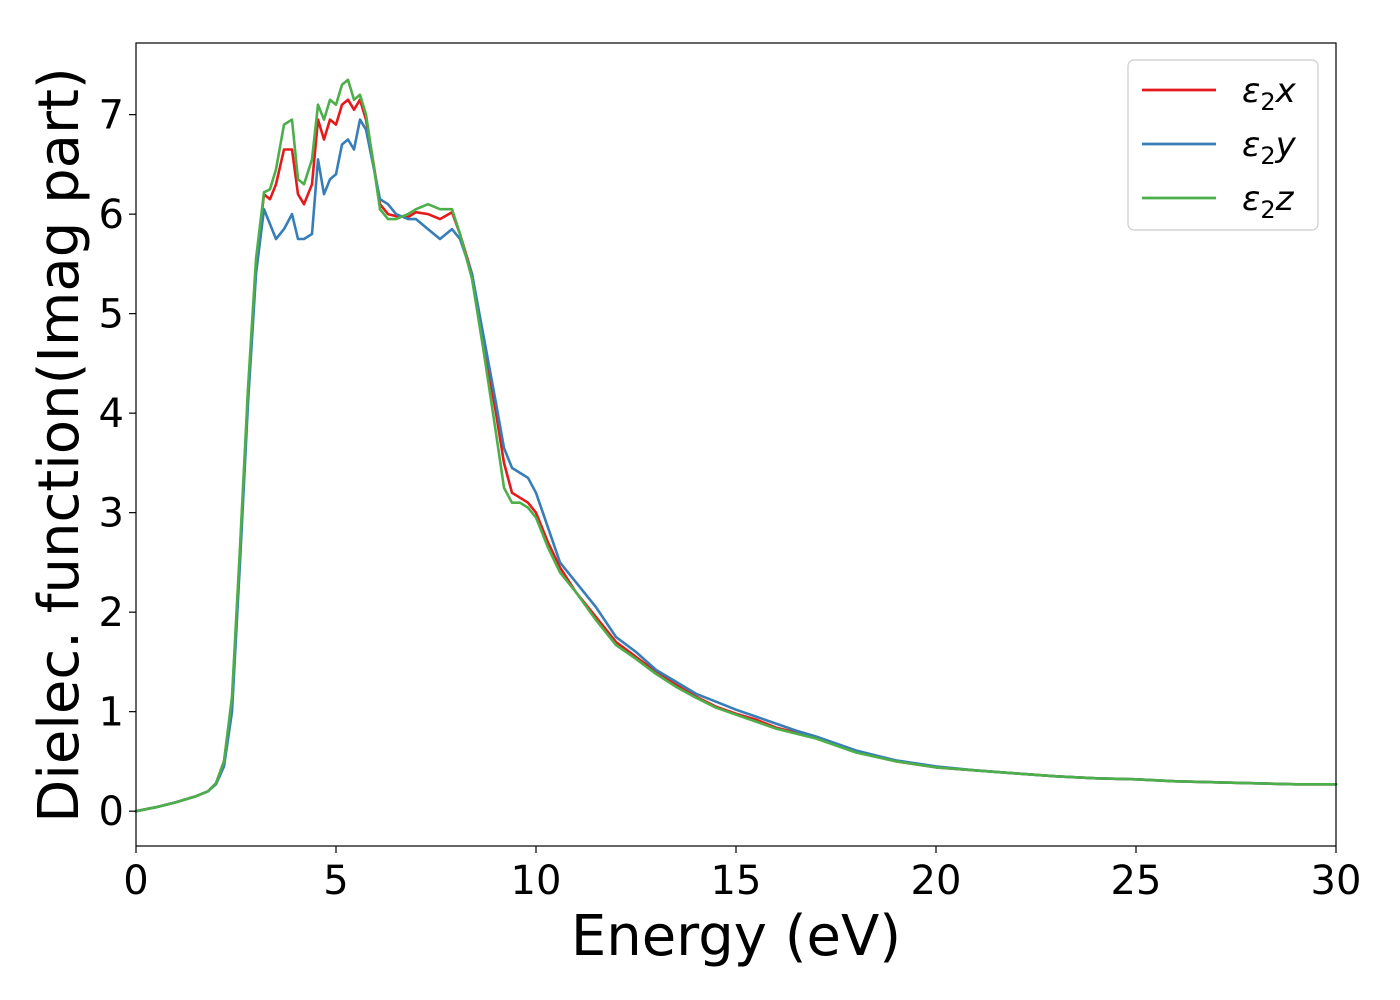 The width and height of the screenshot is (1400, 1000). I want to click on y-tick-label: 6, so click(111, 215).